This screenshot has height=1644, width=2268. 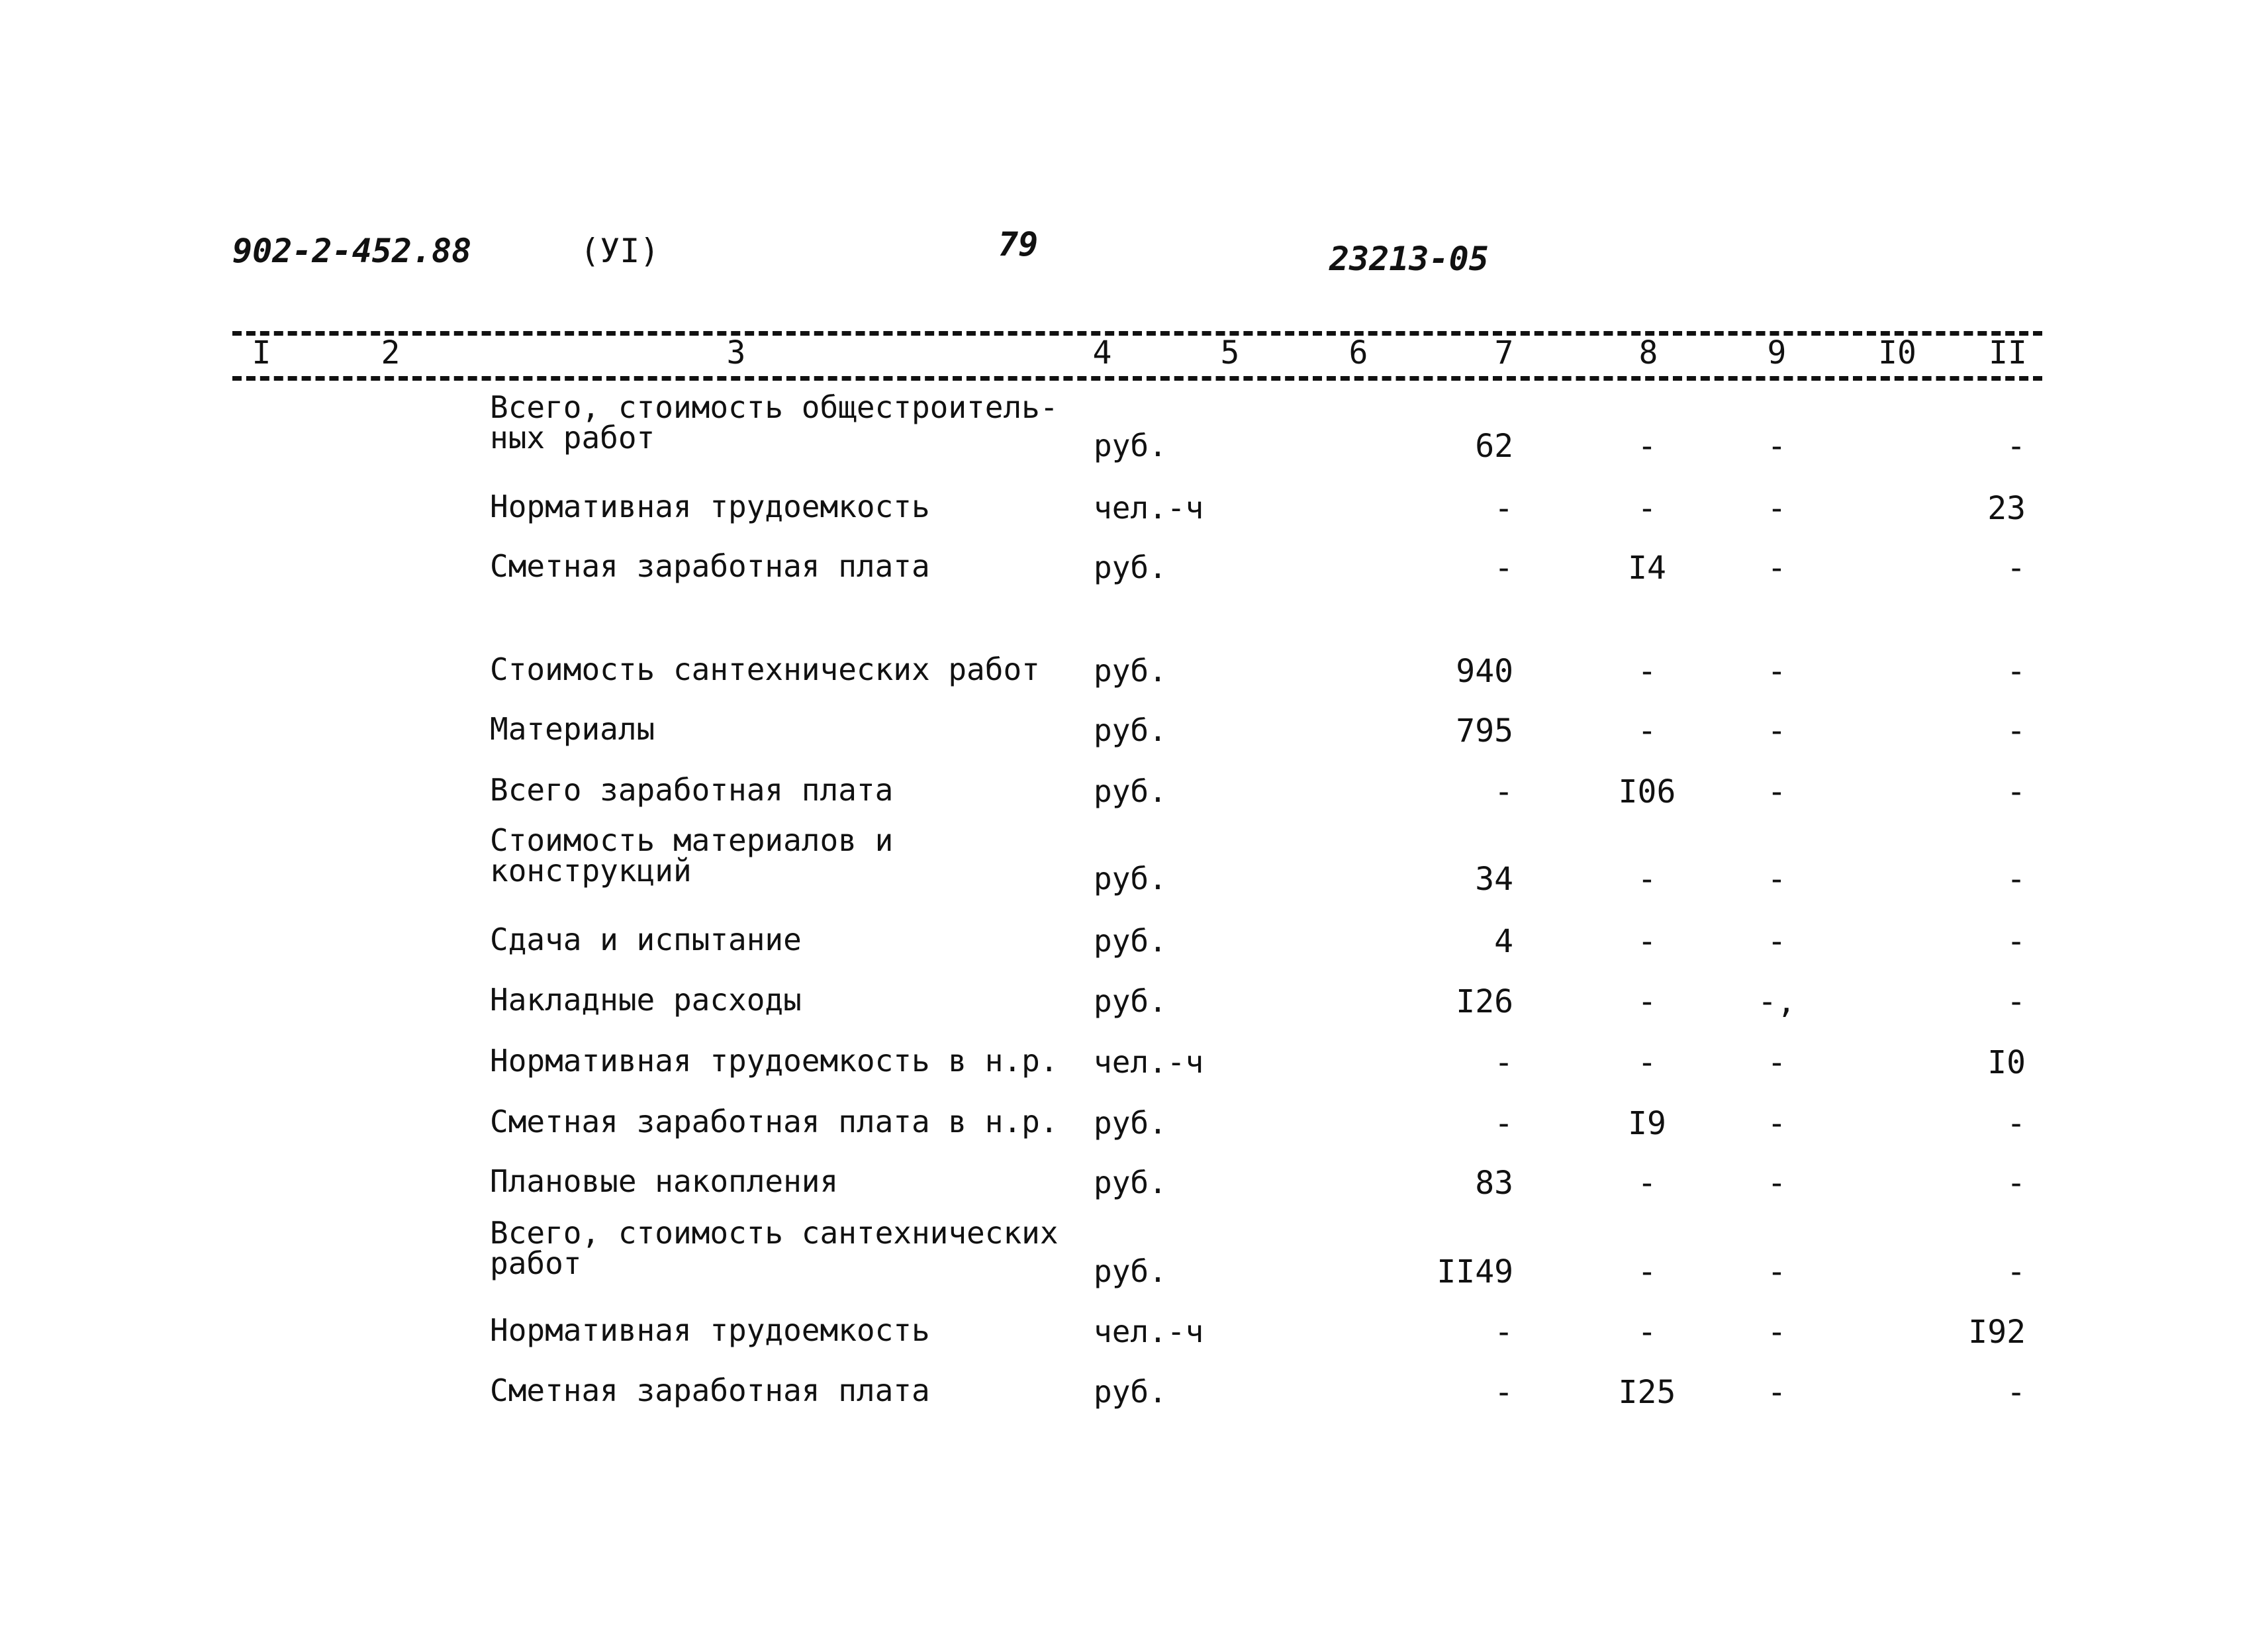 I want to click on cell-col11: 23, so click(x=2007, y=508).